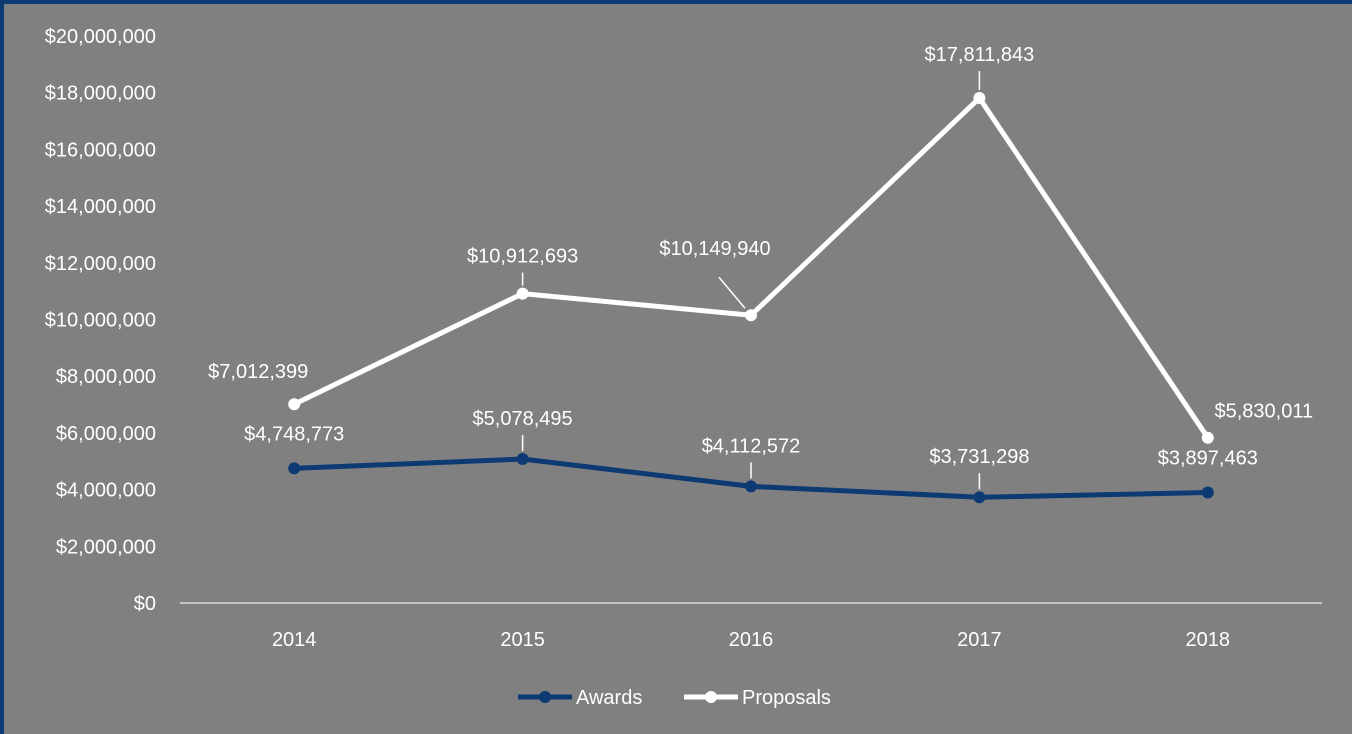 This screenshot has height=734, width=1352. What do you see at coordinates (714, 249) in the screenshot?
I see `proposals-data-label: $10,149,940` at bounding box center [714, 249].